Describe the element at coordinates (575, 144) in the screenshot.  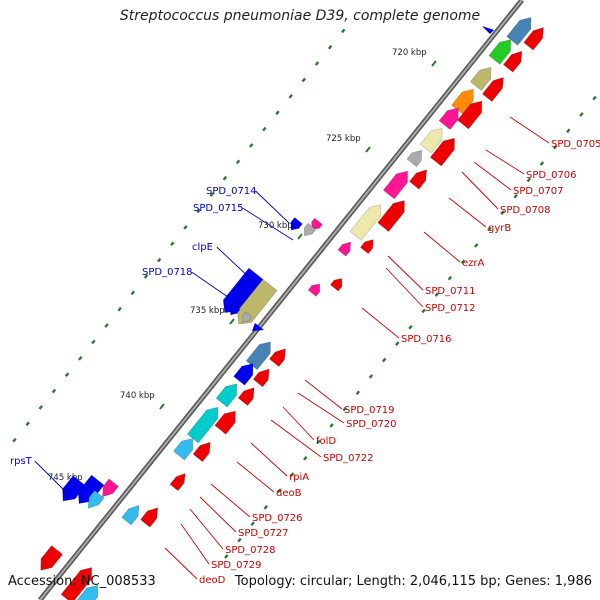
I see `reverse-gene-label: SPD_0705` at that location.